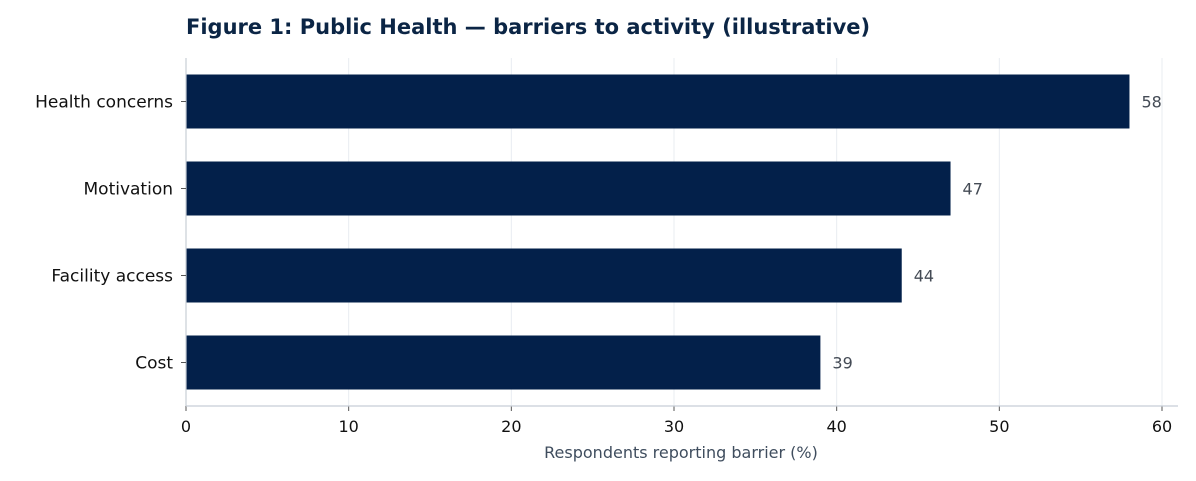 This screenshot has height=481, width=1196. What do you see at coordinates (112, 277) in the screenshot?
I see `category-label: Facility access` at bounding box center [112, 277].